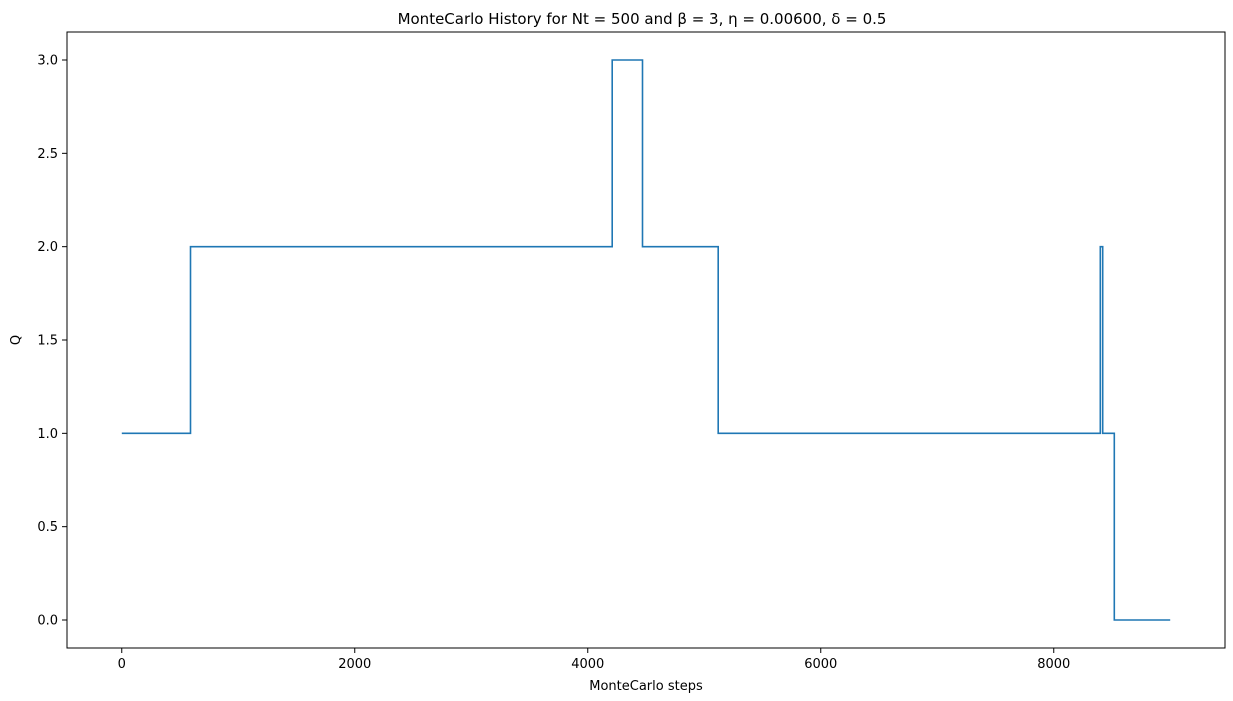 The width and height of the screenshot is (1233, 701). I want to click on x-axis-label: MonteCarlo steps, so click(646, 686).